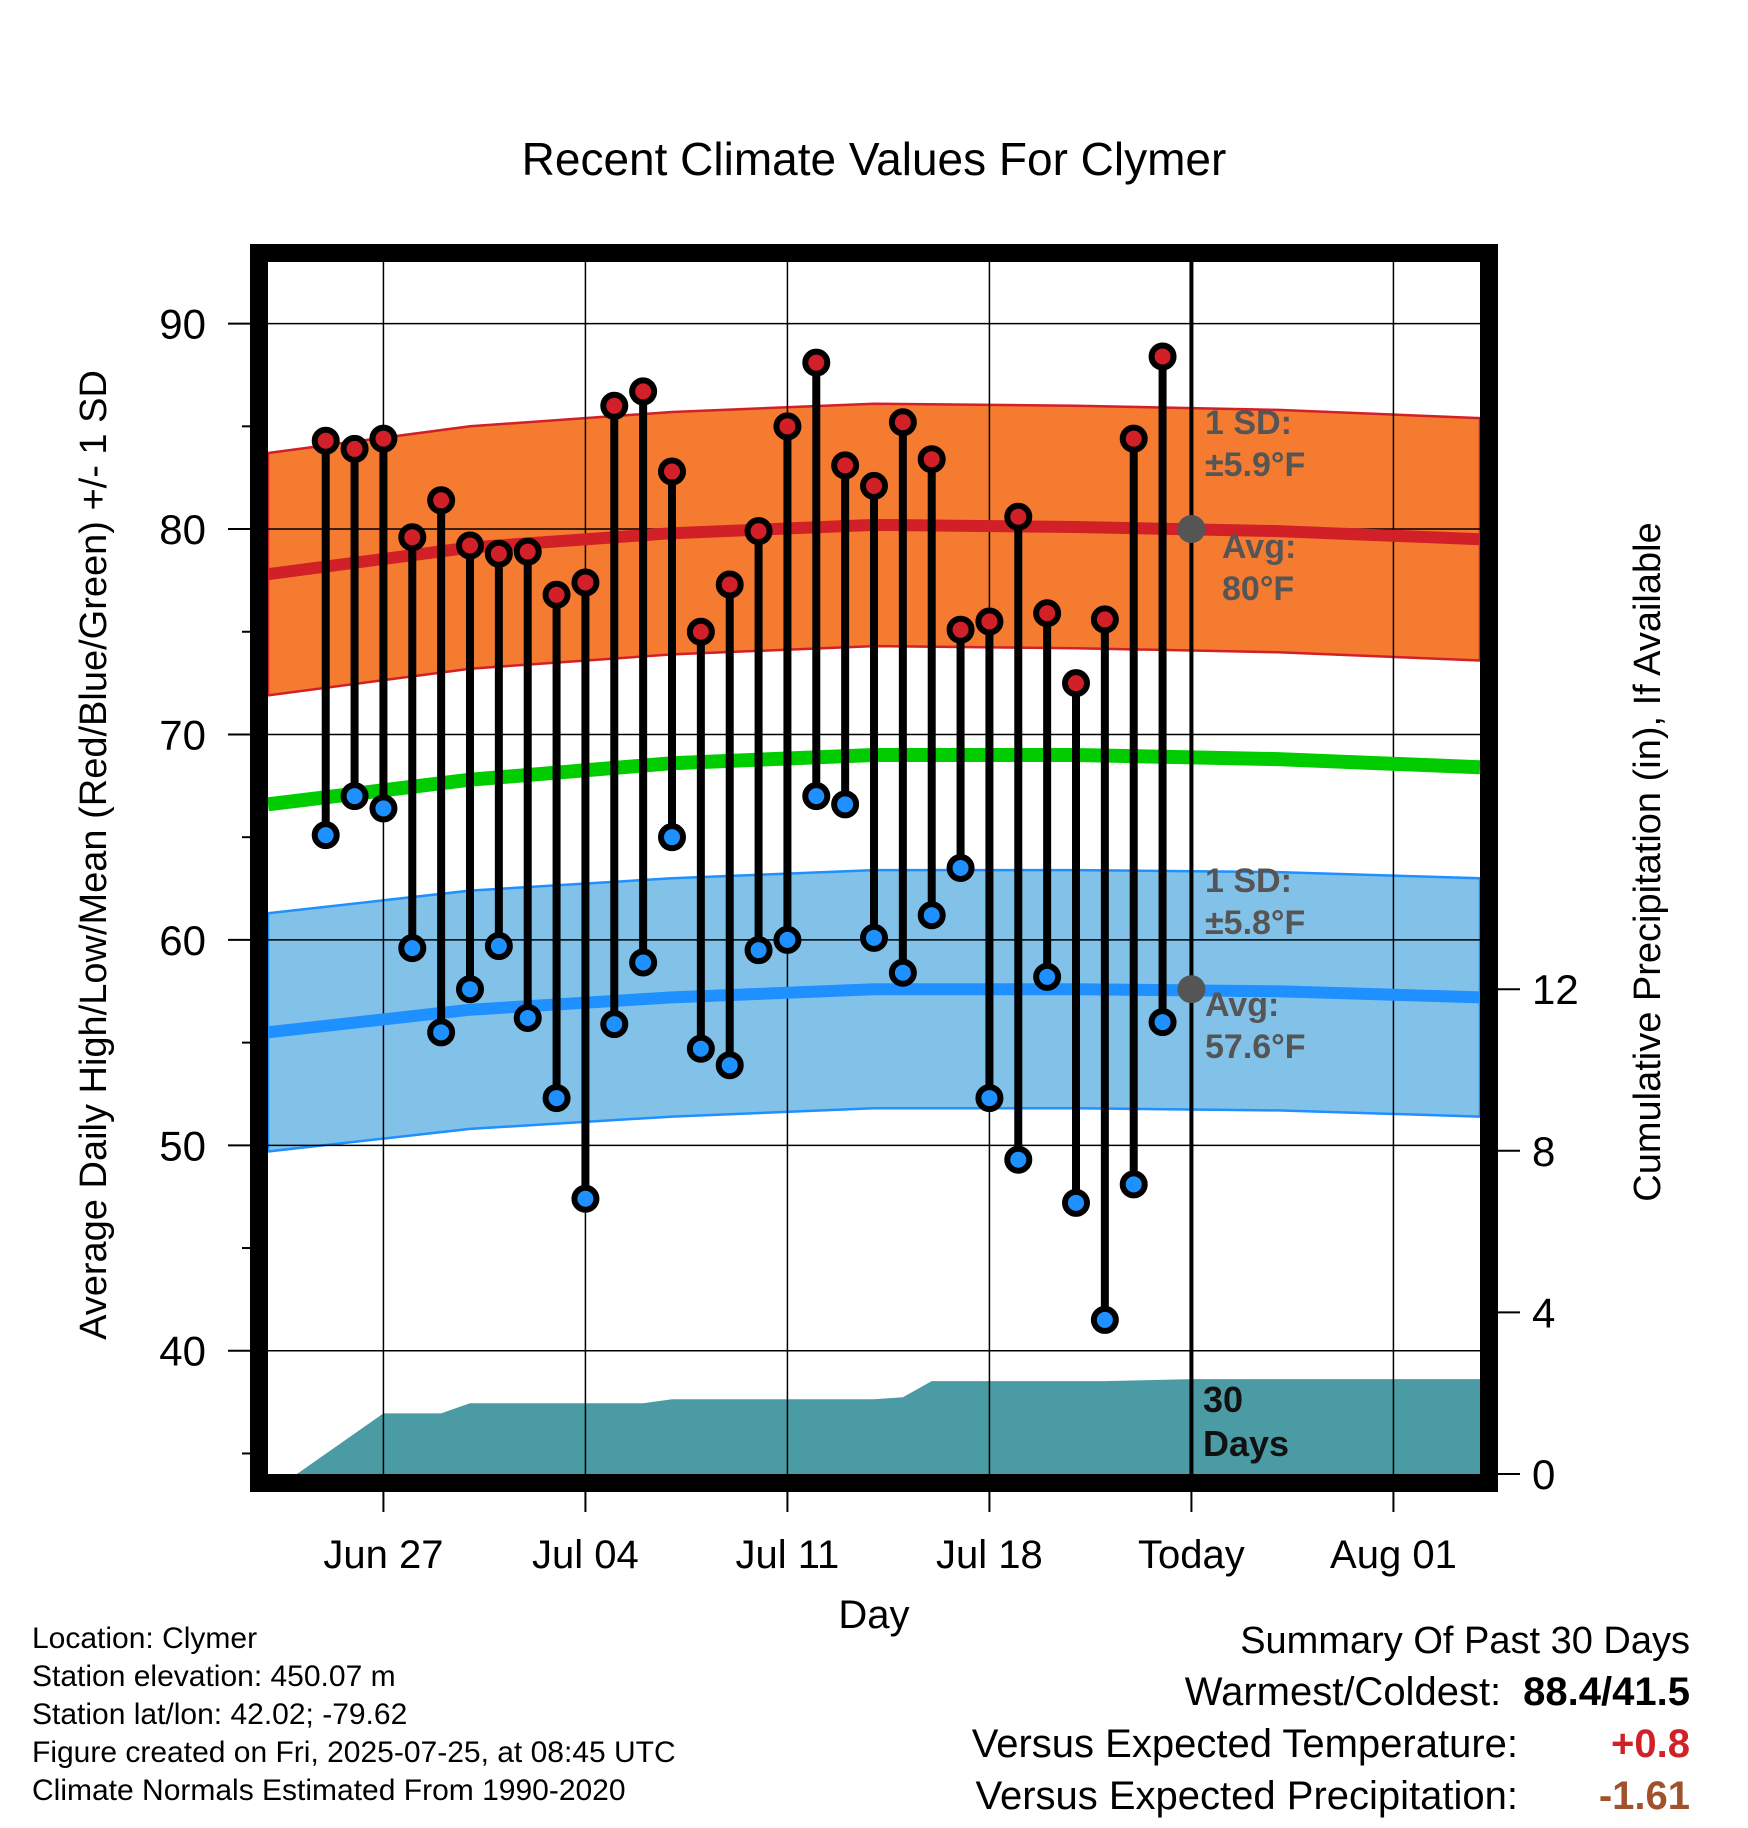  Describe the element at coordinates (874, 1011) in the screenshot. I see `low-normal-line` at that location.